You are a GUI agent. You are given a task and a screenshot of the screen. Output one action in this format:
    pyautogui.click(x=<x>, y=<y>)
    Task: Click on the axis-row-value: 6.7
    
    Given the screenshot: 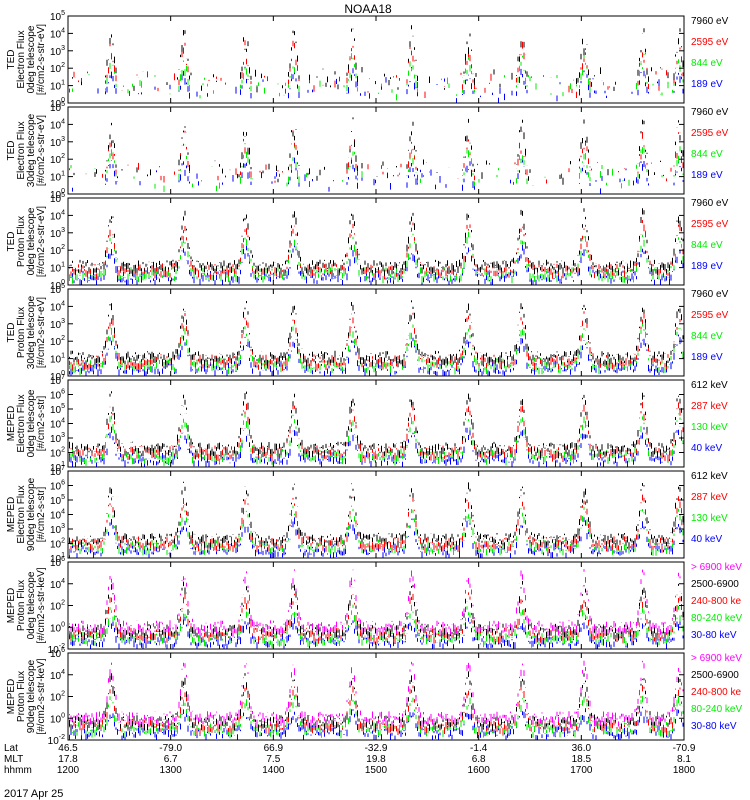 What is the action you would take?
    pyautogui.click(x=171, y=759)
    